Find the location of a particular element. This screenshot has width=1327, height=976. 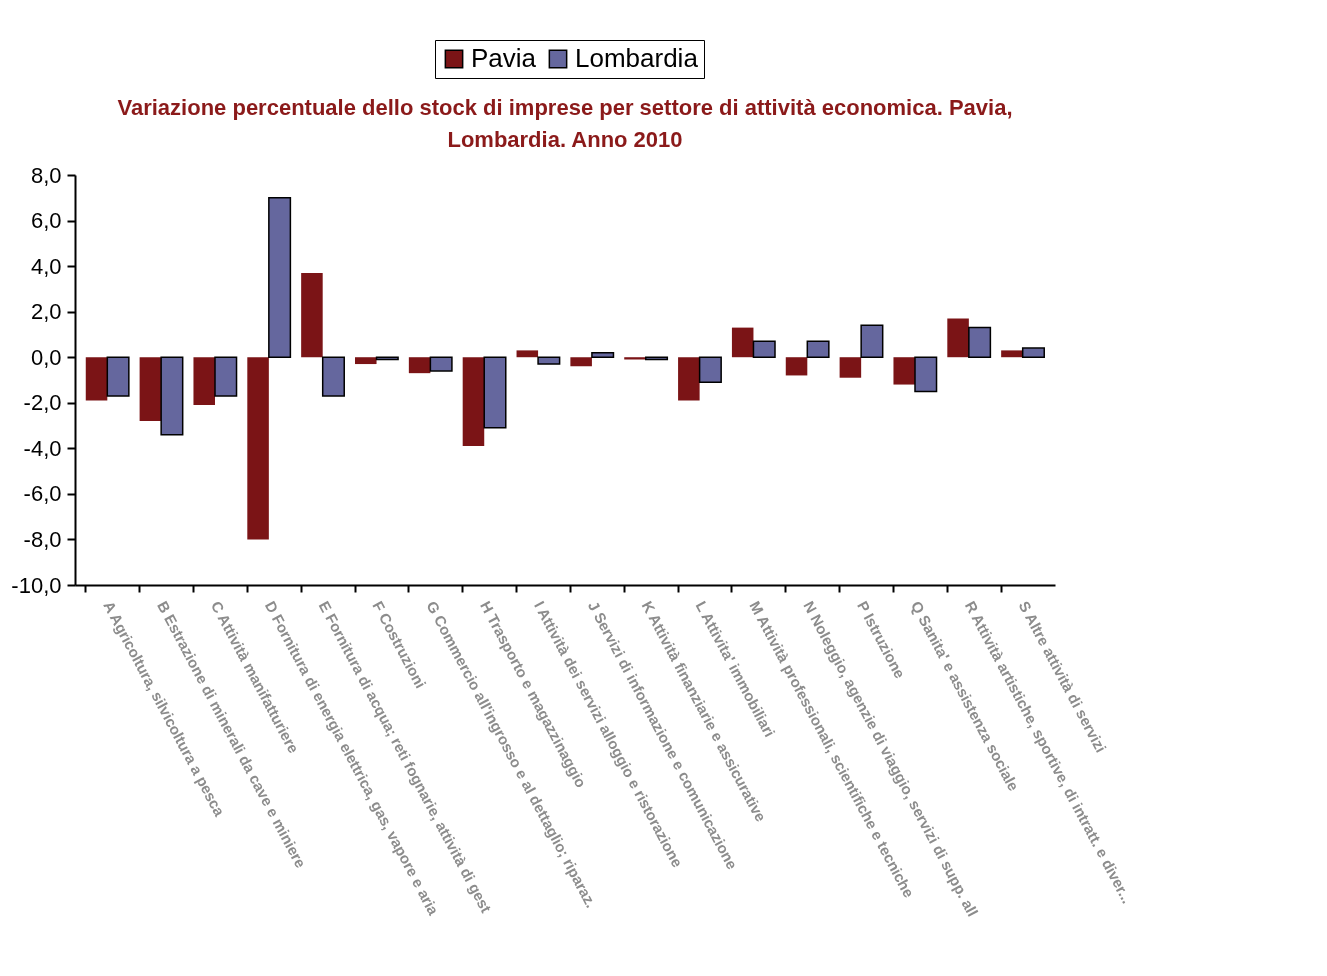

y-tick-label: 0,0 is located at coordinates (46, 357).